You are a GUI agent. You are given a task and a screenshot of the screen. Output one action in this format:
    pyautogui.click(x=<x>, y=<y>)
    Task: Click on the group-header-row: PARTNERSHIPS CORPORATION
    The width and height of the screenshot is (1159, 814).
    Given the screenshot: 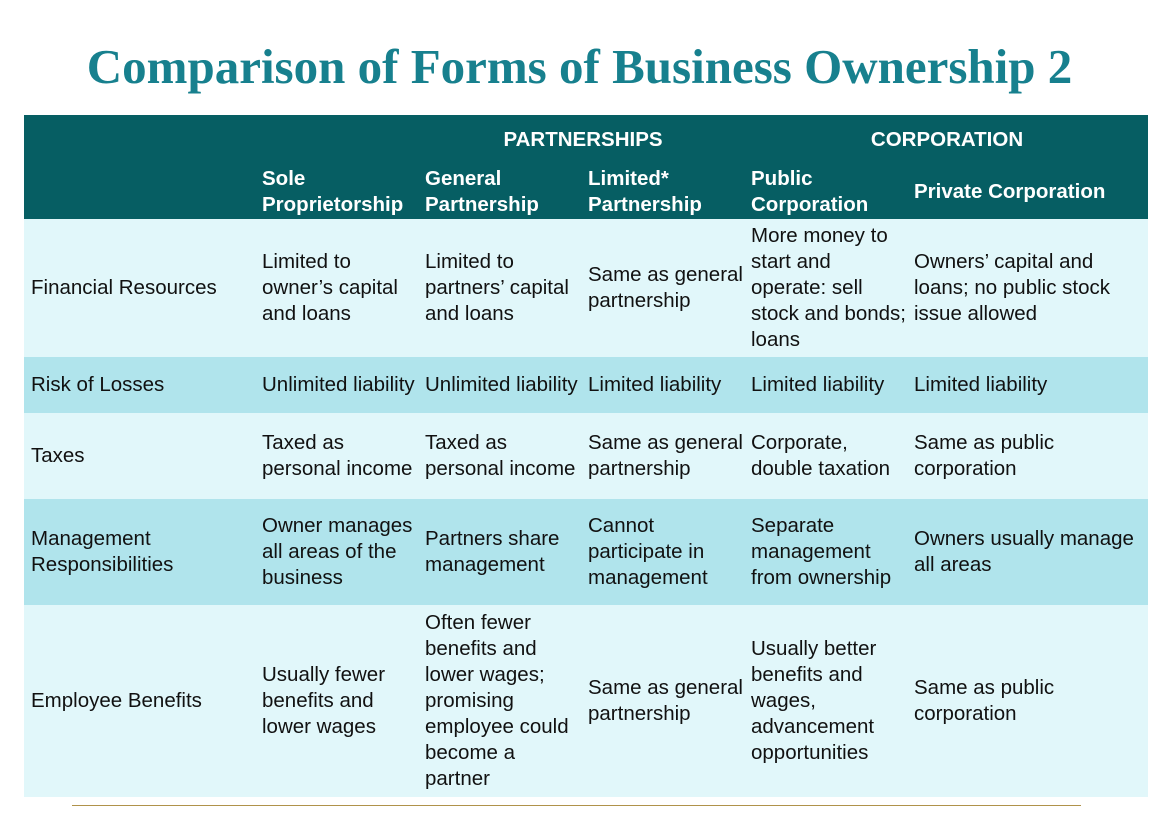 What is the action you would take?
    pyautogui.click(x=586, y=140)
    